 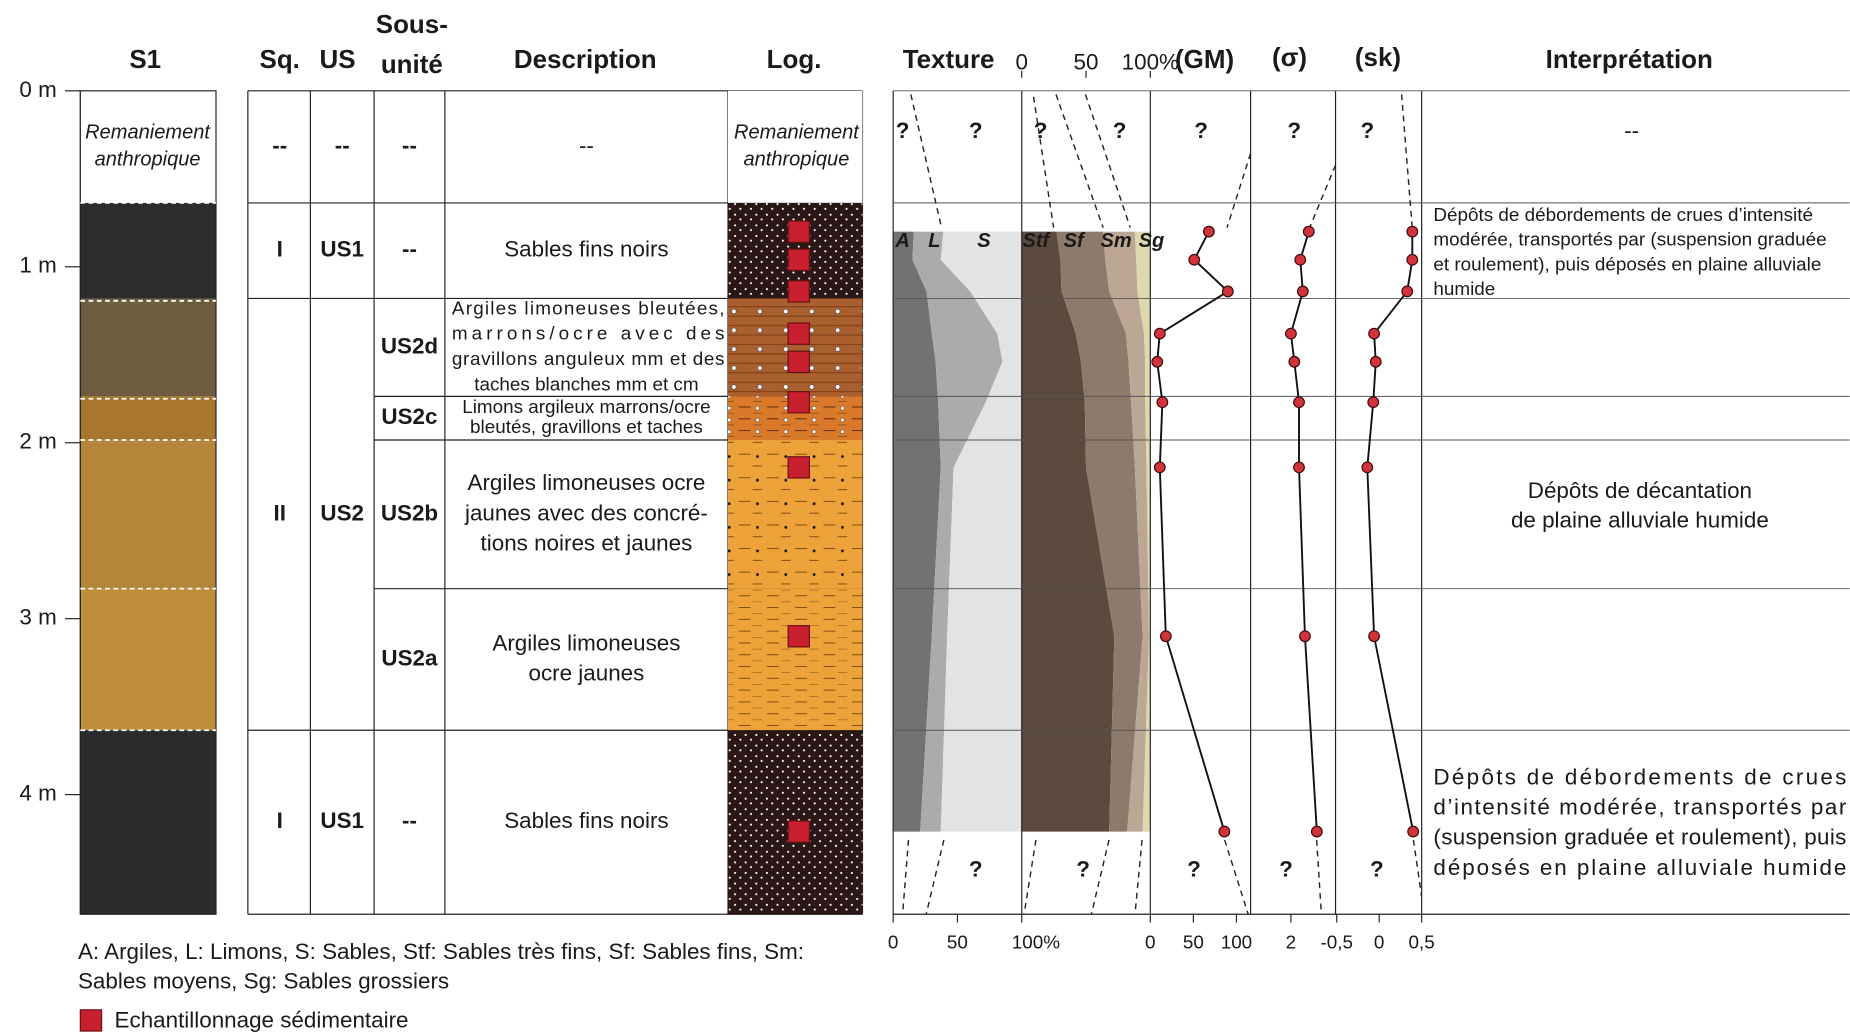 What do you see at coordinates (586, 482) in the screenshot?
I see `description: Argiles limoneuses ocre` at bounding box center [586, 482].